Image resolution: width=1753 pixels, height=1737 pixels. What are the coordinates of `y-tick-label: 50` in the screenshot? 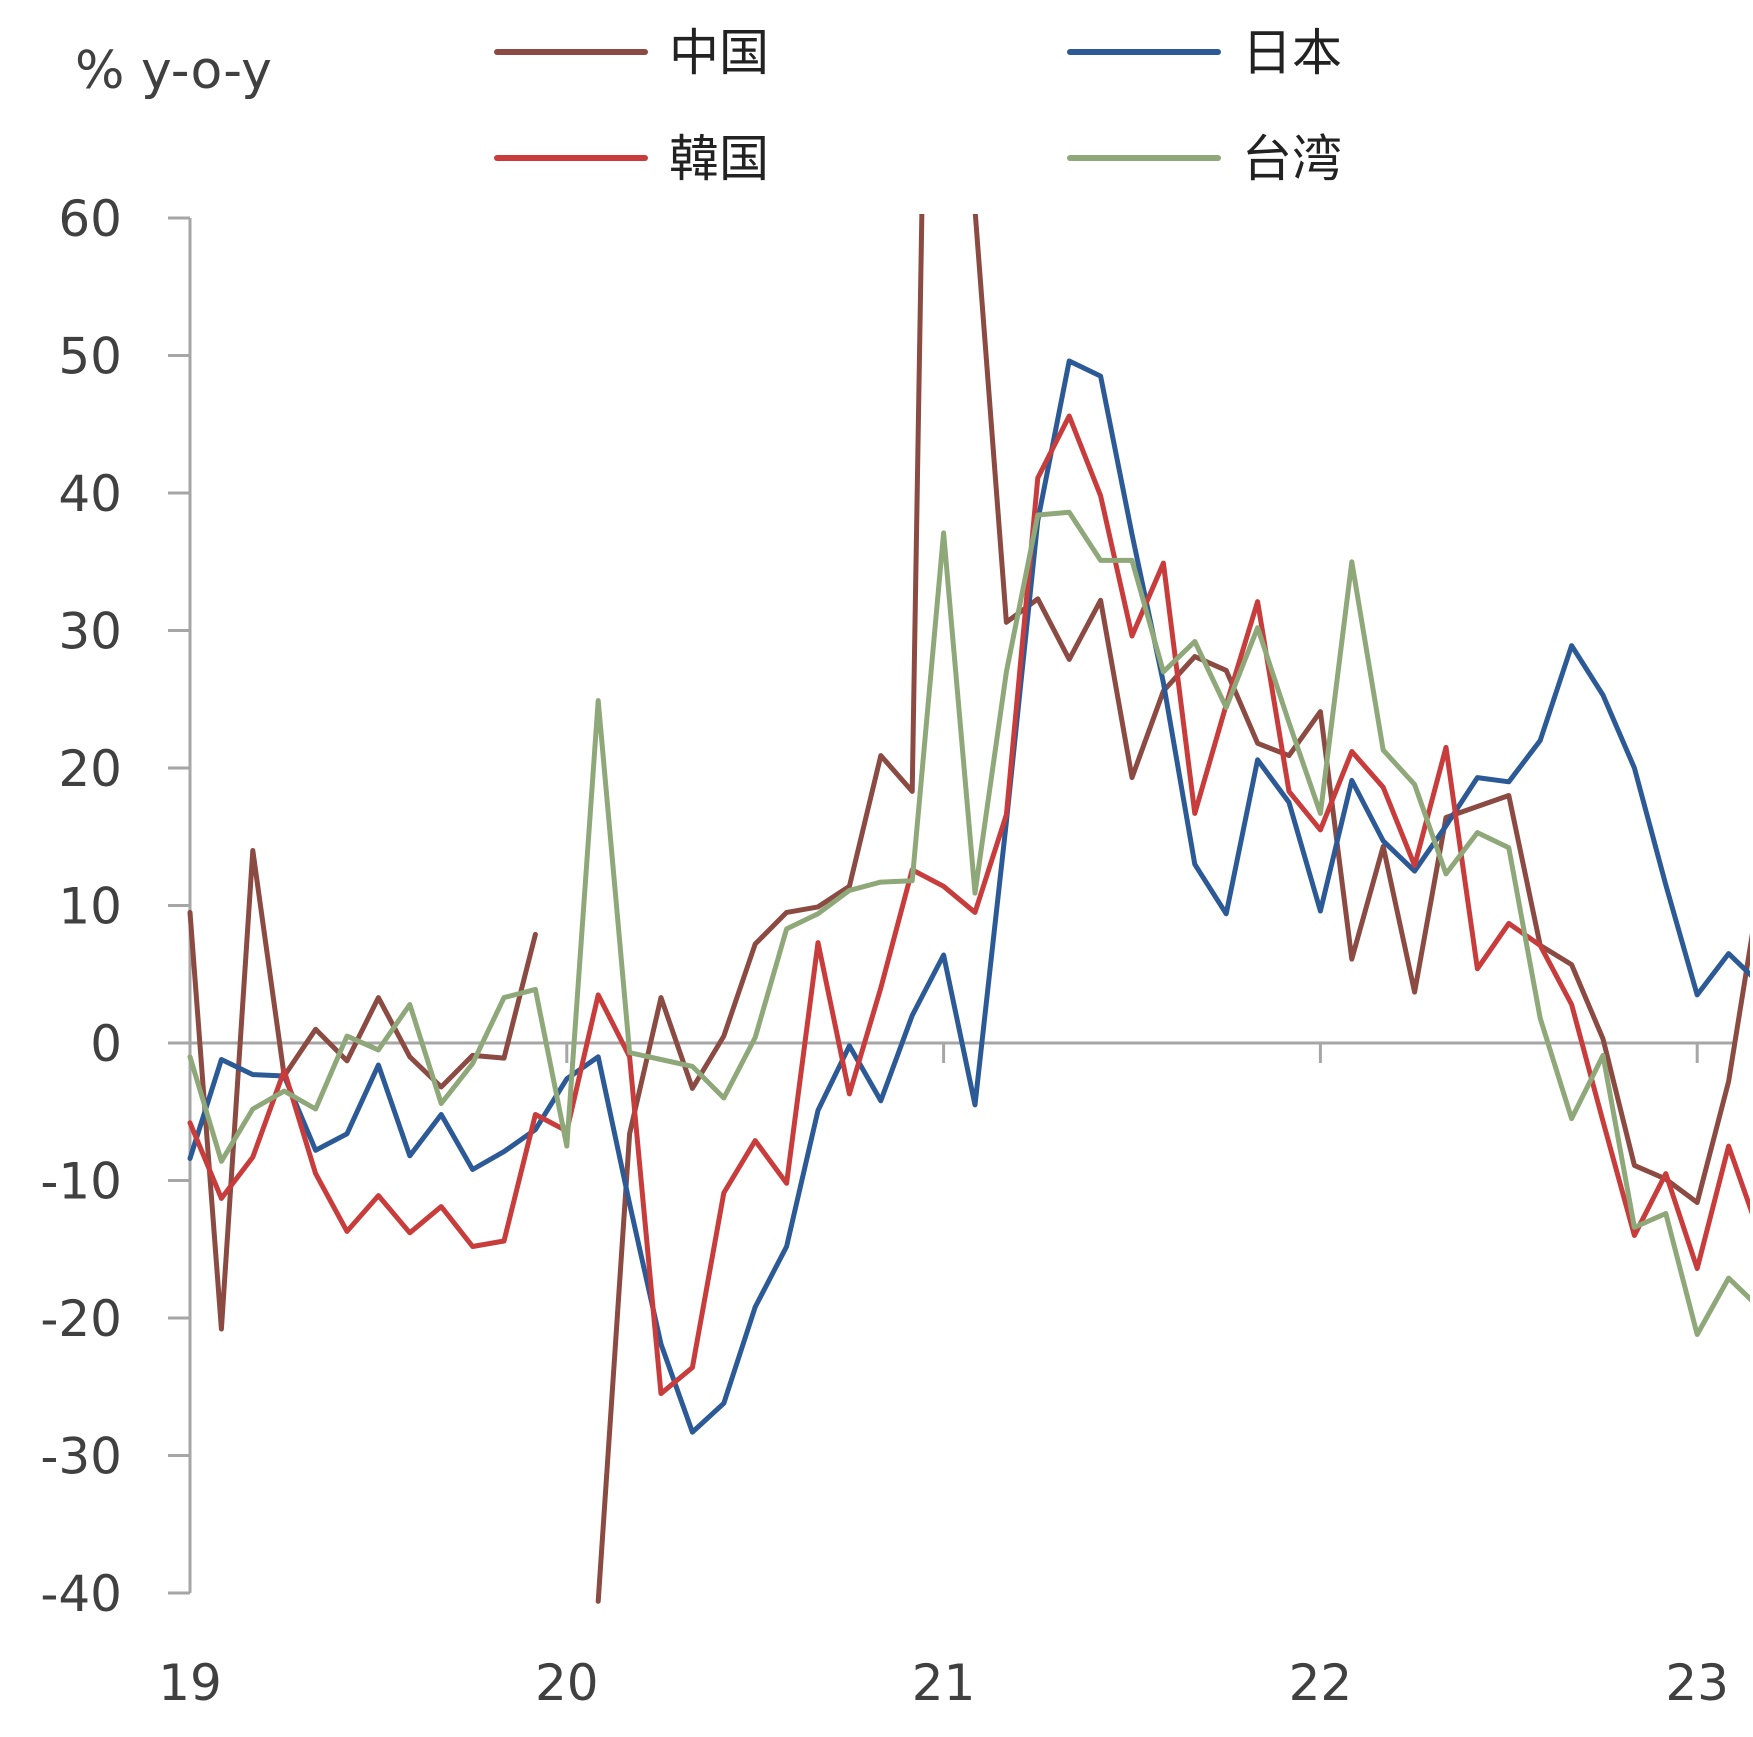 It's located at (90, 357).